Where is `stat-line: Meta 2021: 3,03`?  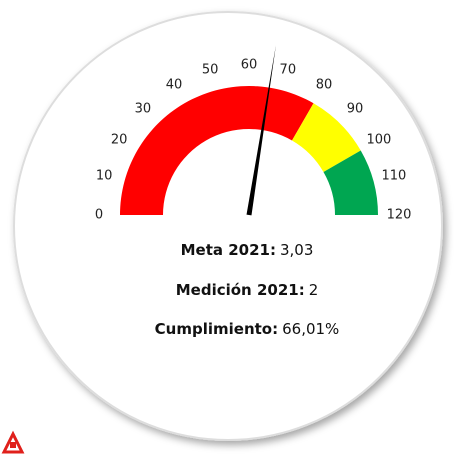 stat-line: Meta 2021: 3,03 is located at coordinates (247, 250).